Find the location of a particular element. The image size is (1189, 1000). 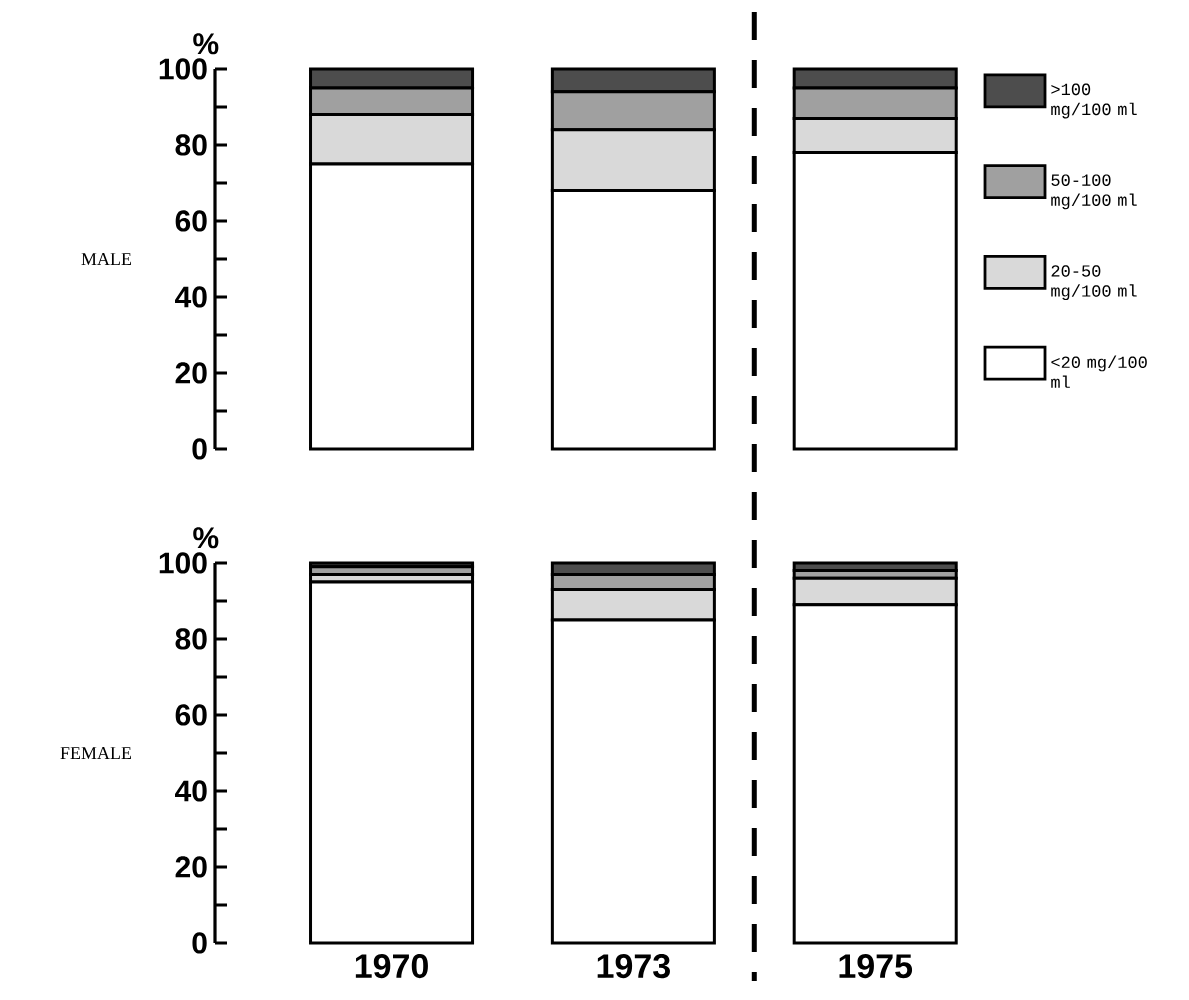

legend-label: >100 mg/100 ml is located at coordinates (1094, 101).